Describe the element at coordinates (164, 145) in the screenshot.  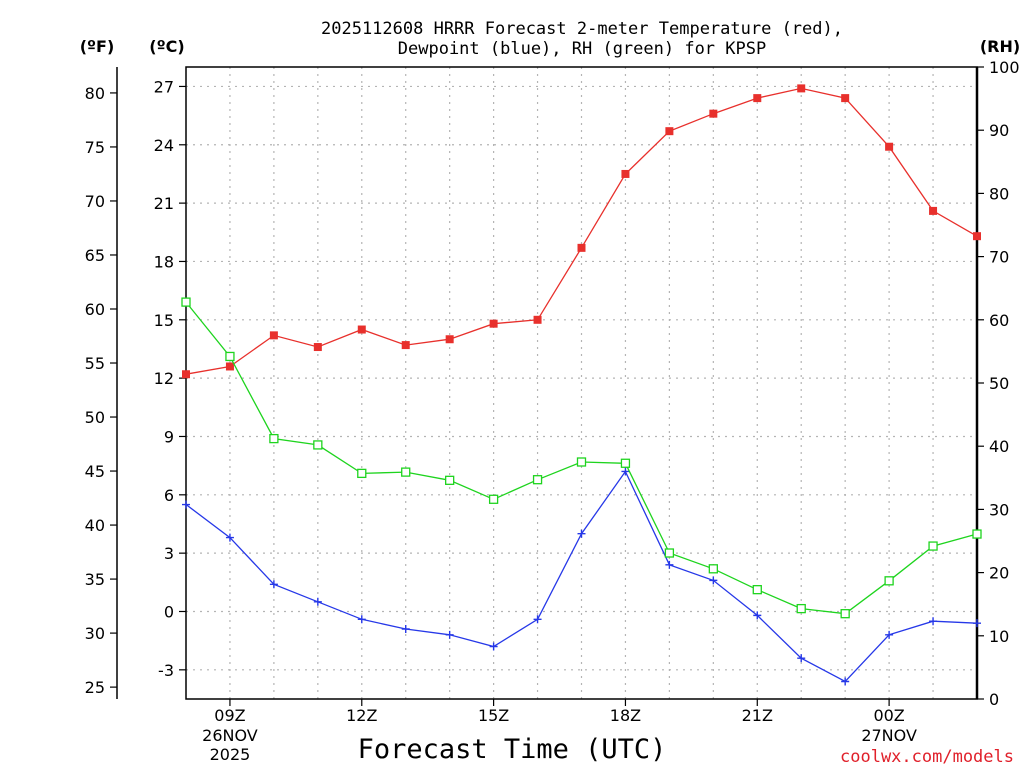
I see `celsius-tick-label: 24` at that location.